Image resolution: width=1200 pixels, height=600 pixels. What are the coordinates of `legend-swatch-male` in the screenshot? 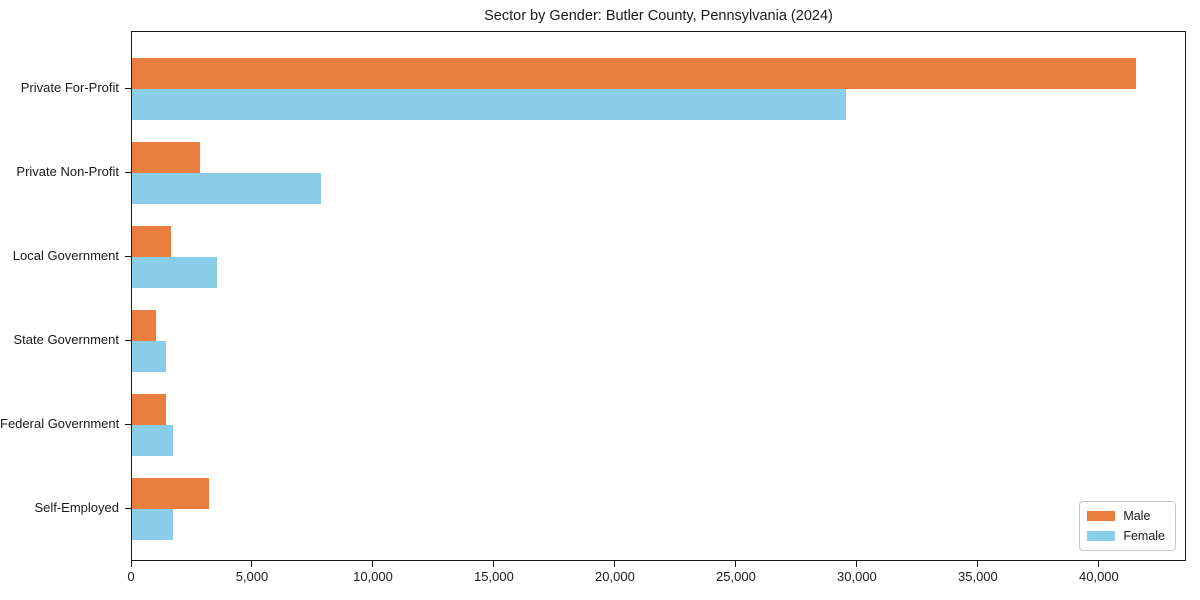 It's located at (1101, 516).